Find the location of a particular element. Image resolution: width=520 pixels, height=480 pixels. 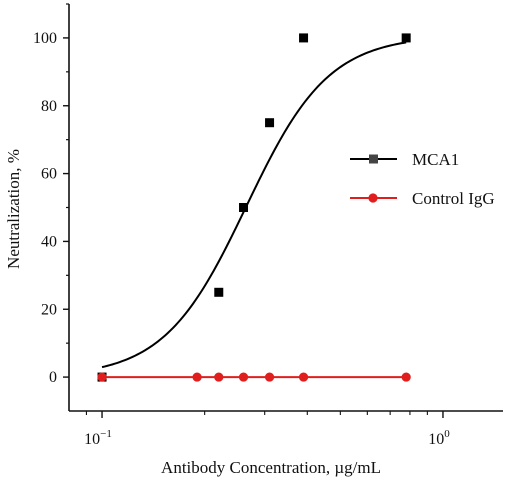

y-tick-label: 80 is located at coordinates (49, 106).